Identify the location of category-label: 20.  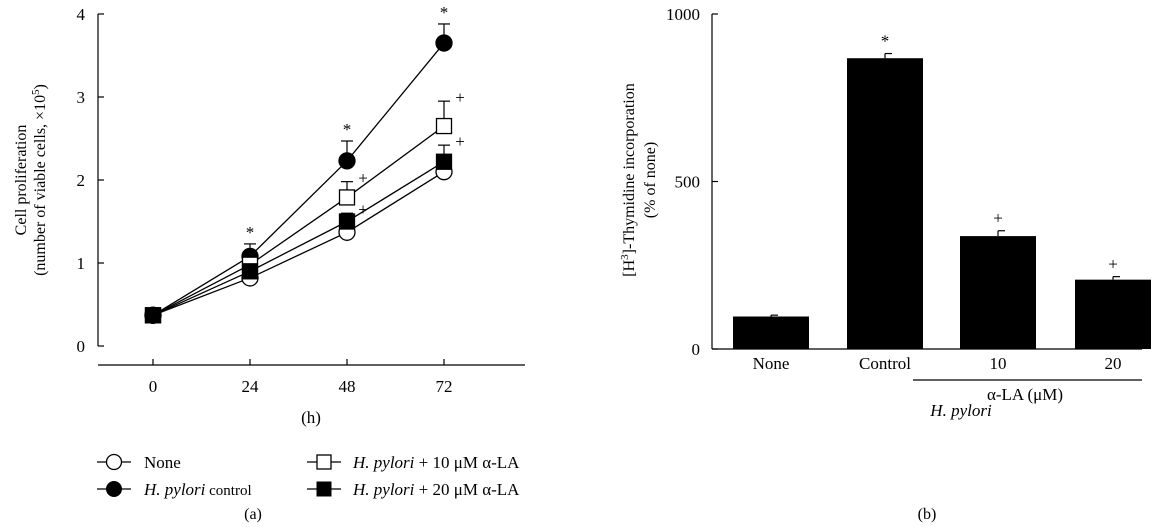
(1113, 363).